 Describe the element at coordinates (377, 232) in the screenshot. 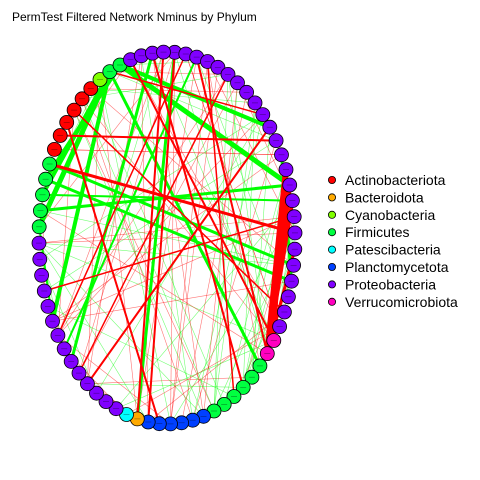

I see `legend-label-3: Firmicutes` at that location.